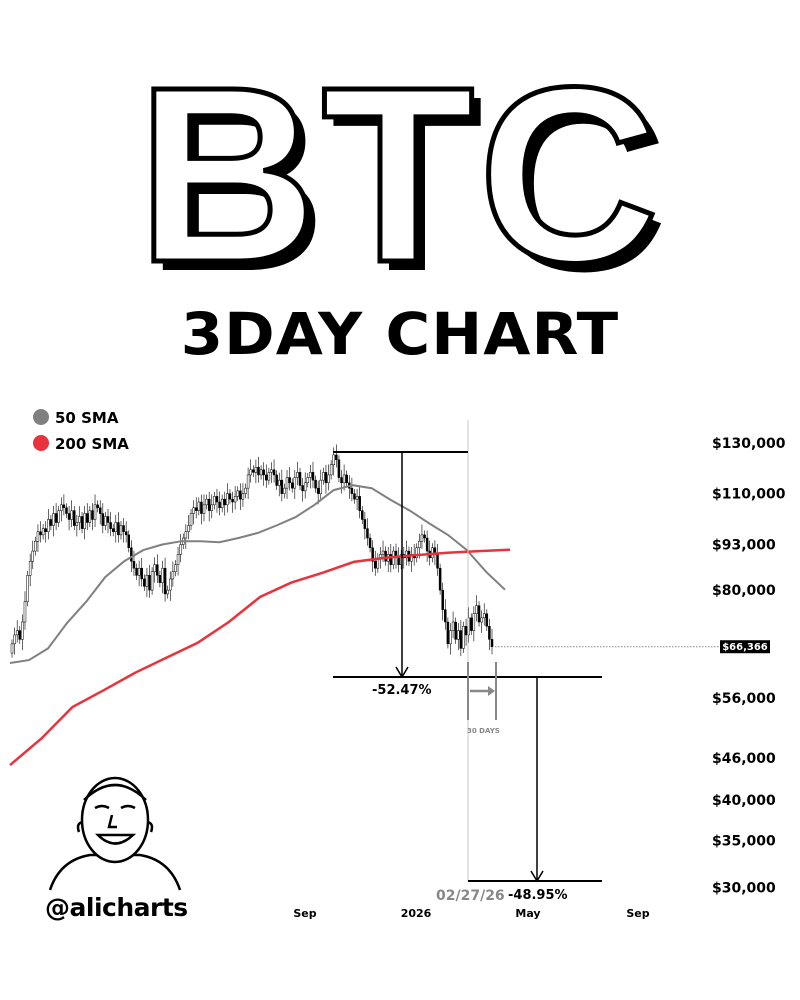 The image size is (800, 1000). I want to click on y-tick-label: $110,000, so click(749, 495).